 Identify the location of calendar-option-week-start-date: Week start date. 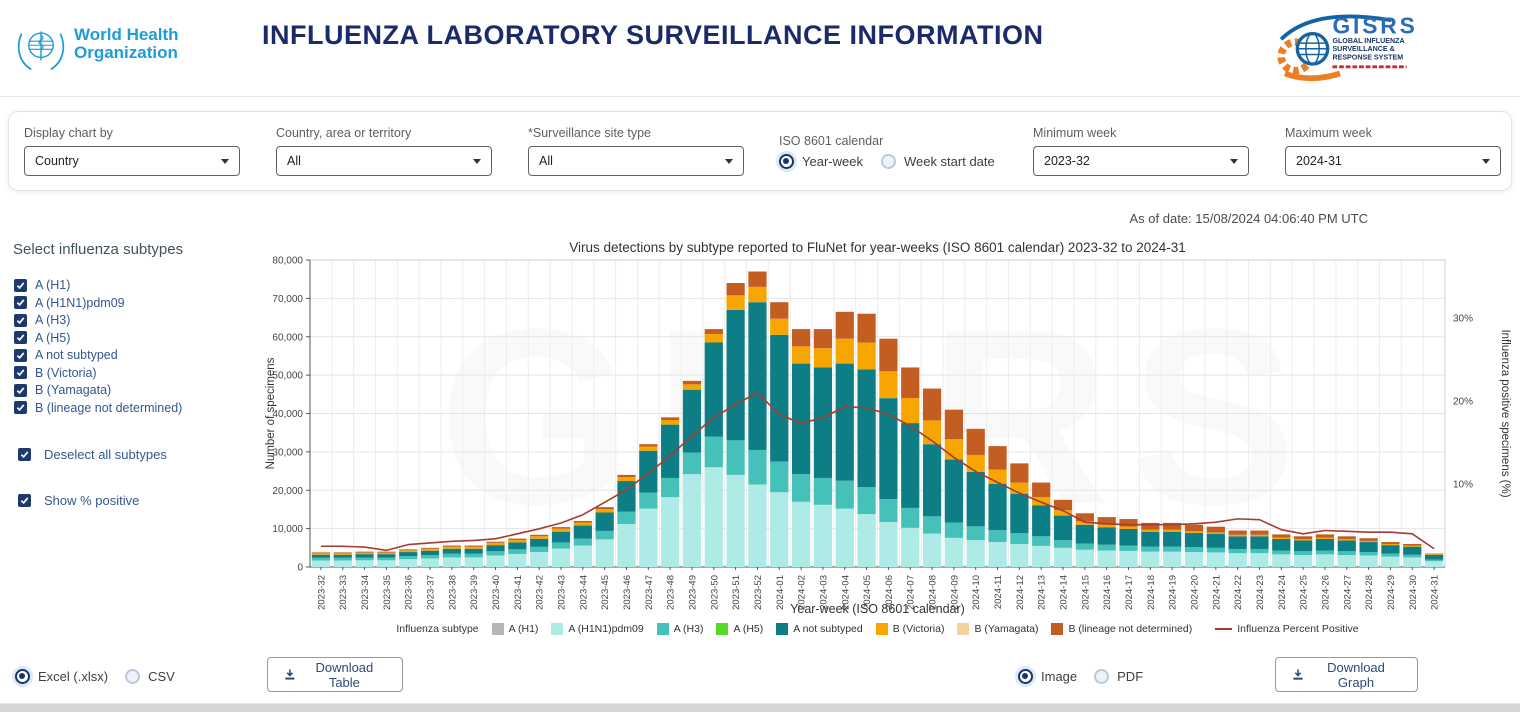
(937, 161).